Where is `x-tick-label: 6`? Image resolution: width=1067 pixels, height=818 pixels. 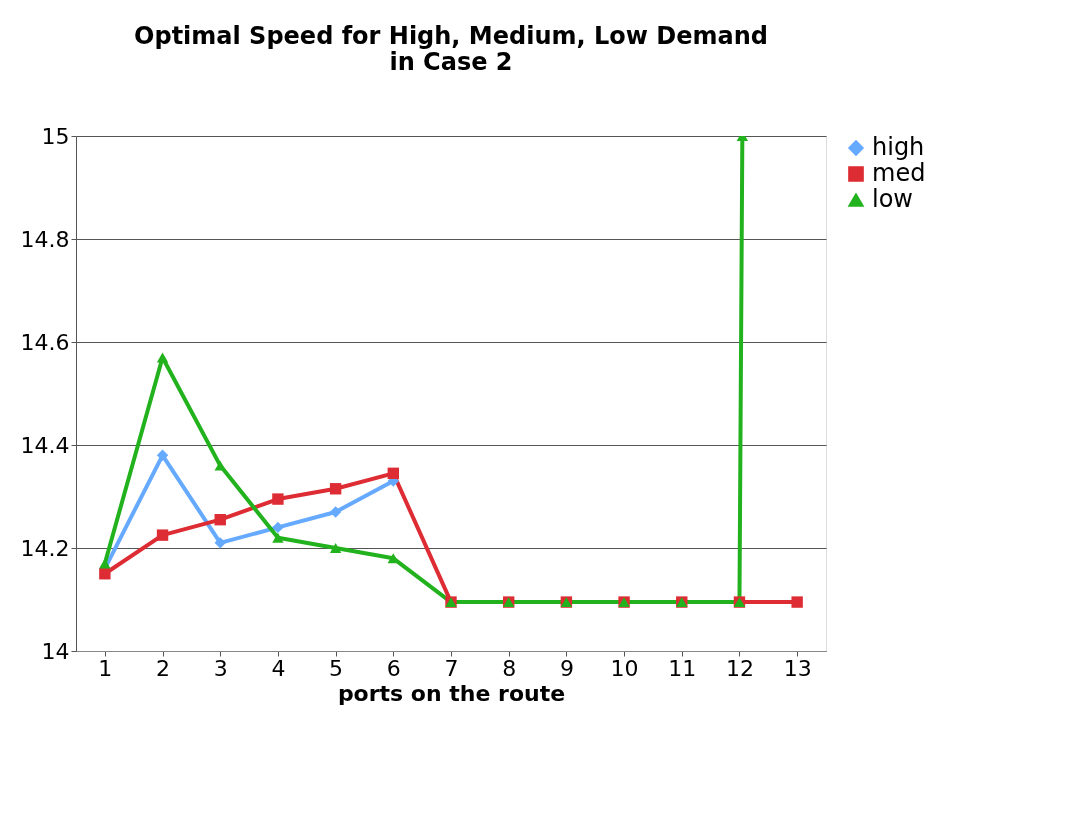
x-tick-label: 6 is located at coordinates (393, 668).